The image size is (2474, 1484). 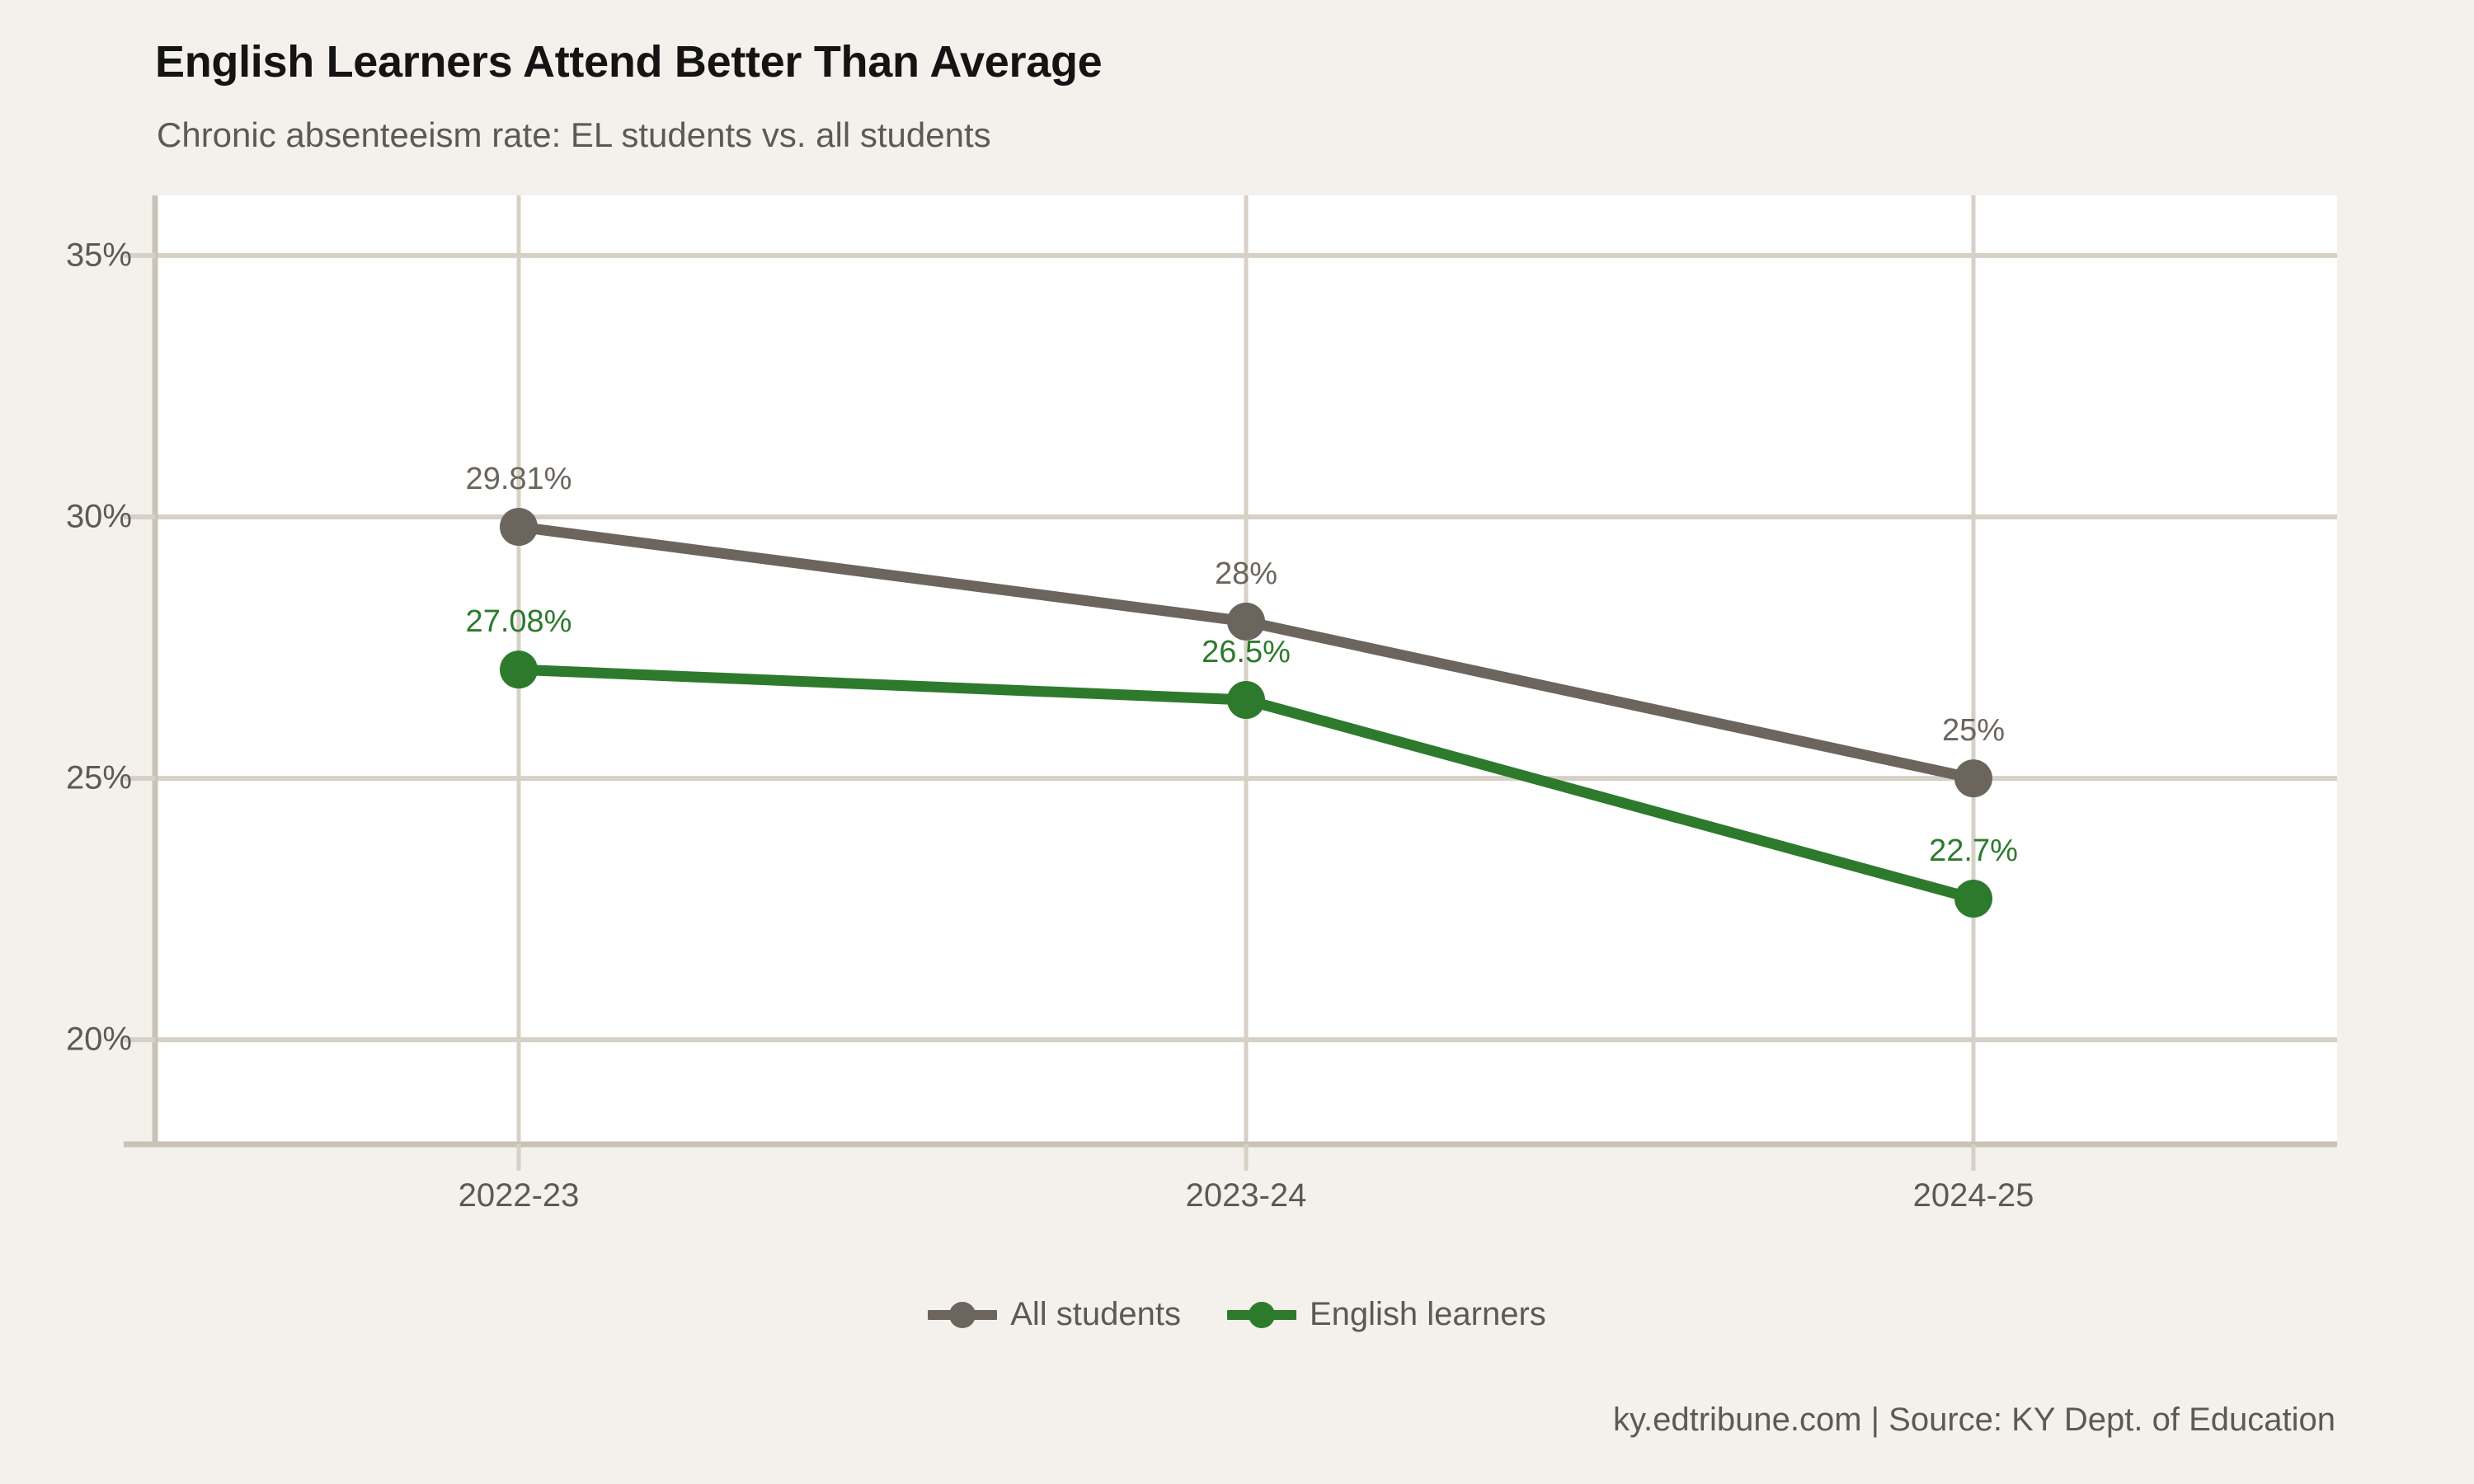 I want to click on y-axis-tick-label: 25%, so click(x=98, y=777).